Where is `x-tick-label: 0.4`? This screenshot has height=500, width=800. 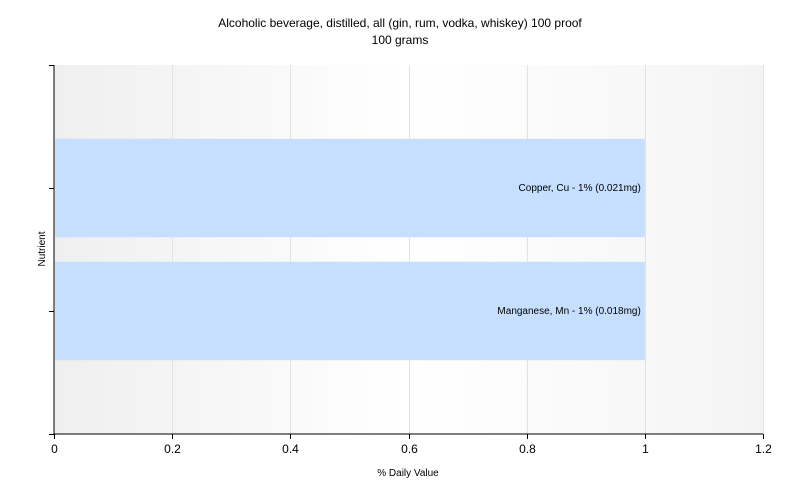
x-tick-label: 0.4 is located at coordinates (290, 449).